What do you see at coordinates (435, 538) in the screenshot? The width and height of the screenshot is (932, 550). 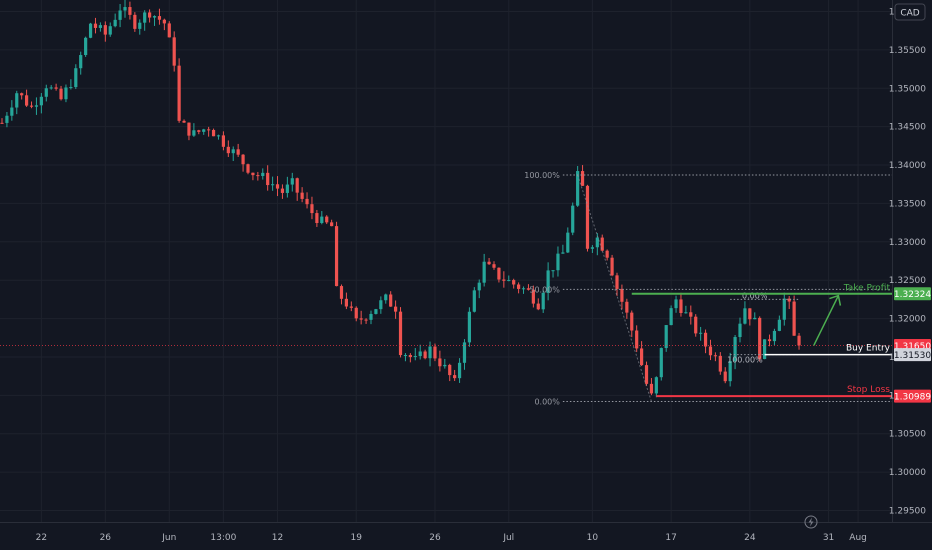 I see `time-tick-label: 26` at bounding box center [435, 538].